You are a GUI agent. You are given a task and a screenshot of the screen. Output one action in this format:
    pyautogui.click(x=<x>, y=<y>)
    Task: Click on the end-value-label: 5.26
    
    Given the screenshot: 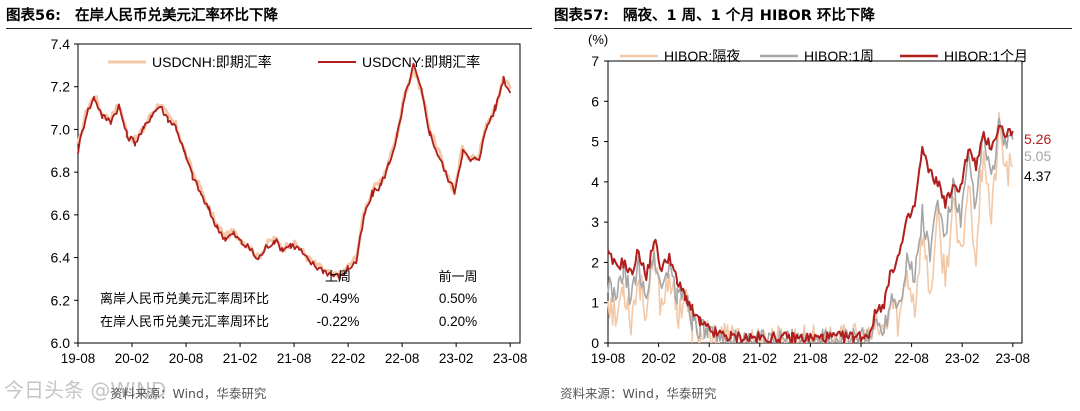 What is the action you would take?
    pyautogui.click(x=1037, y=139)
    